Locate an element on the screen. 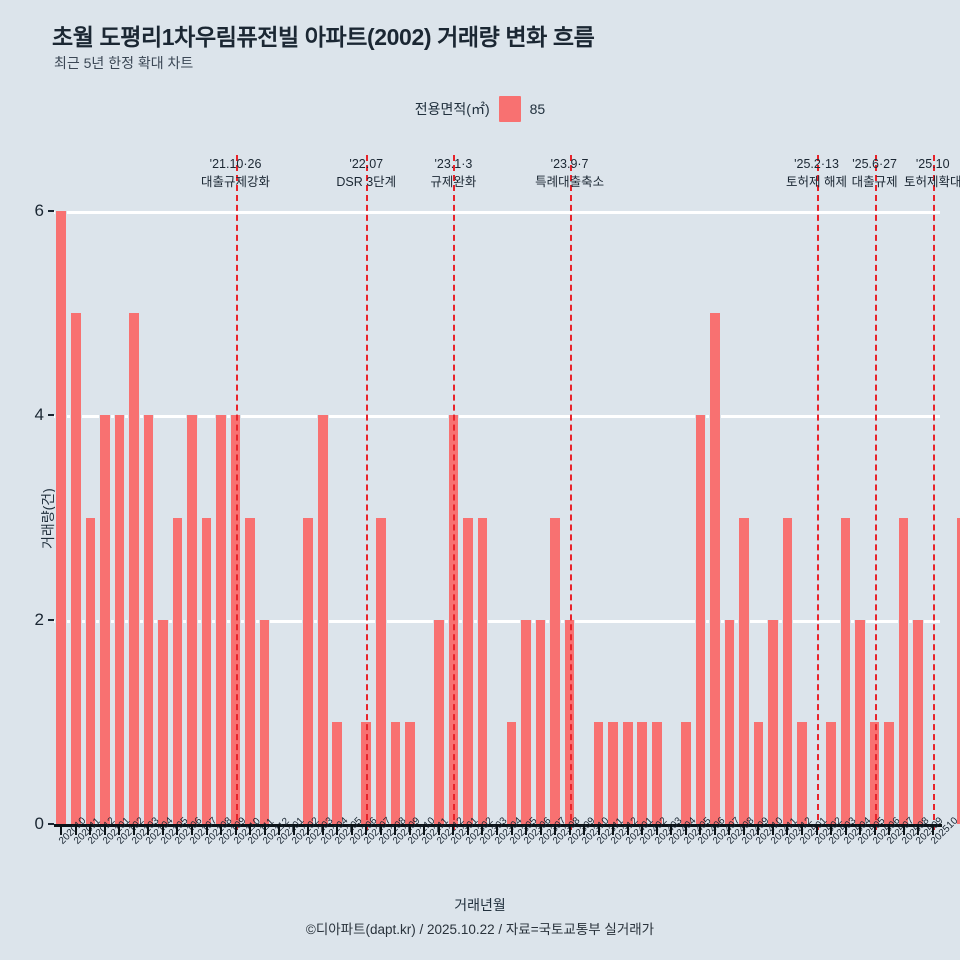  event-annotation-date: '25.10 is located at coordinates (932, 164).